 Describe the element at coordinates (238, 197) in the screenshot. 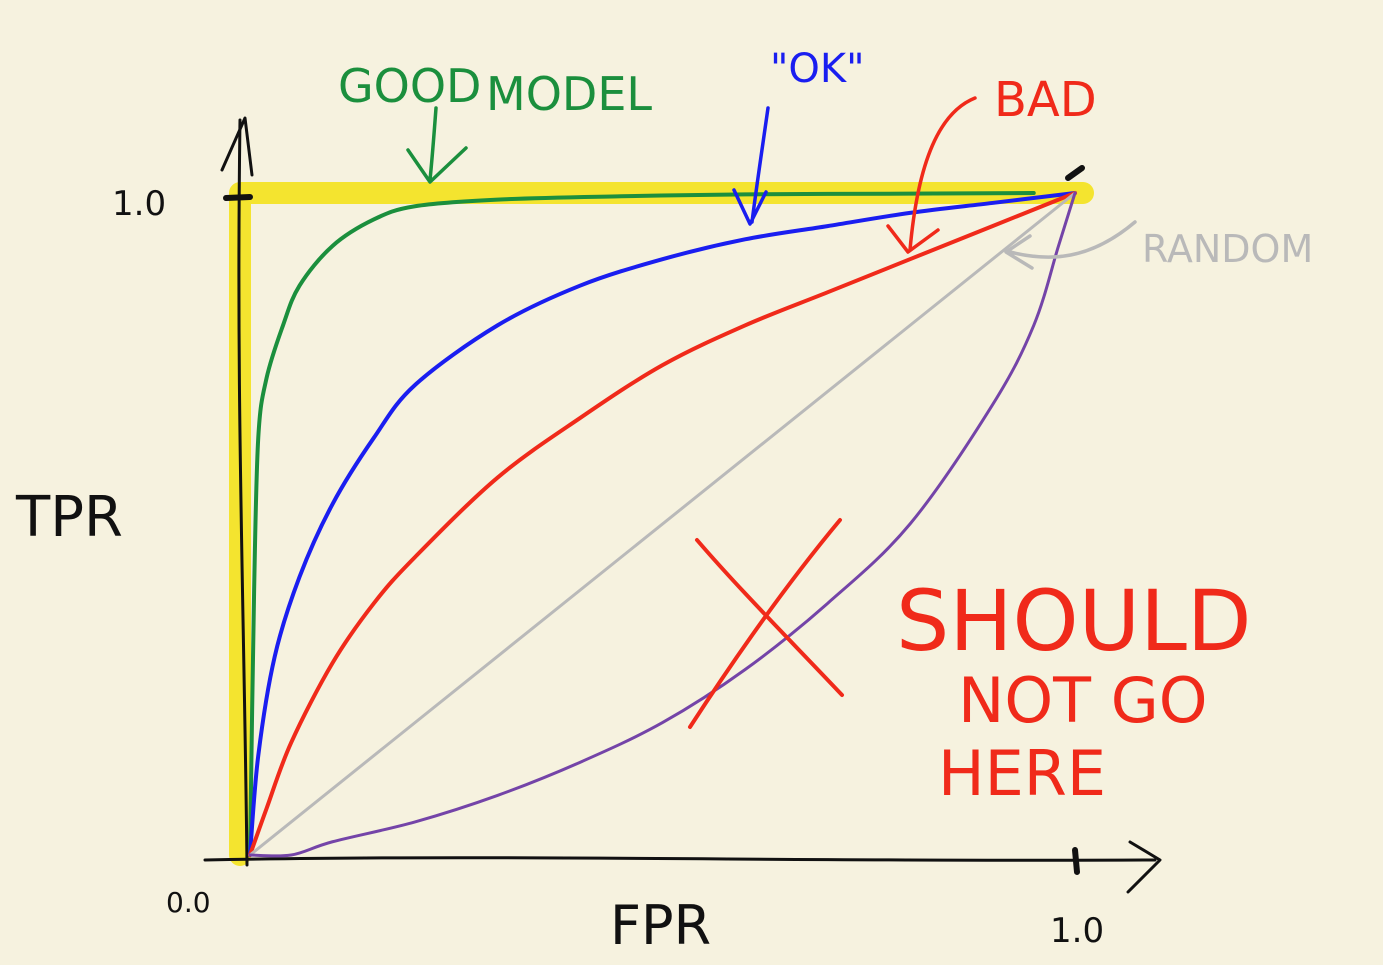

I see `y-axis-tick` at that location.